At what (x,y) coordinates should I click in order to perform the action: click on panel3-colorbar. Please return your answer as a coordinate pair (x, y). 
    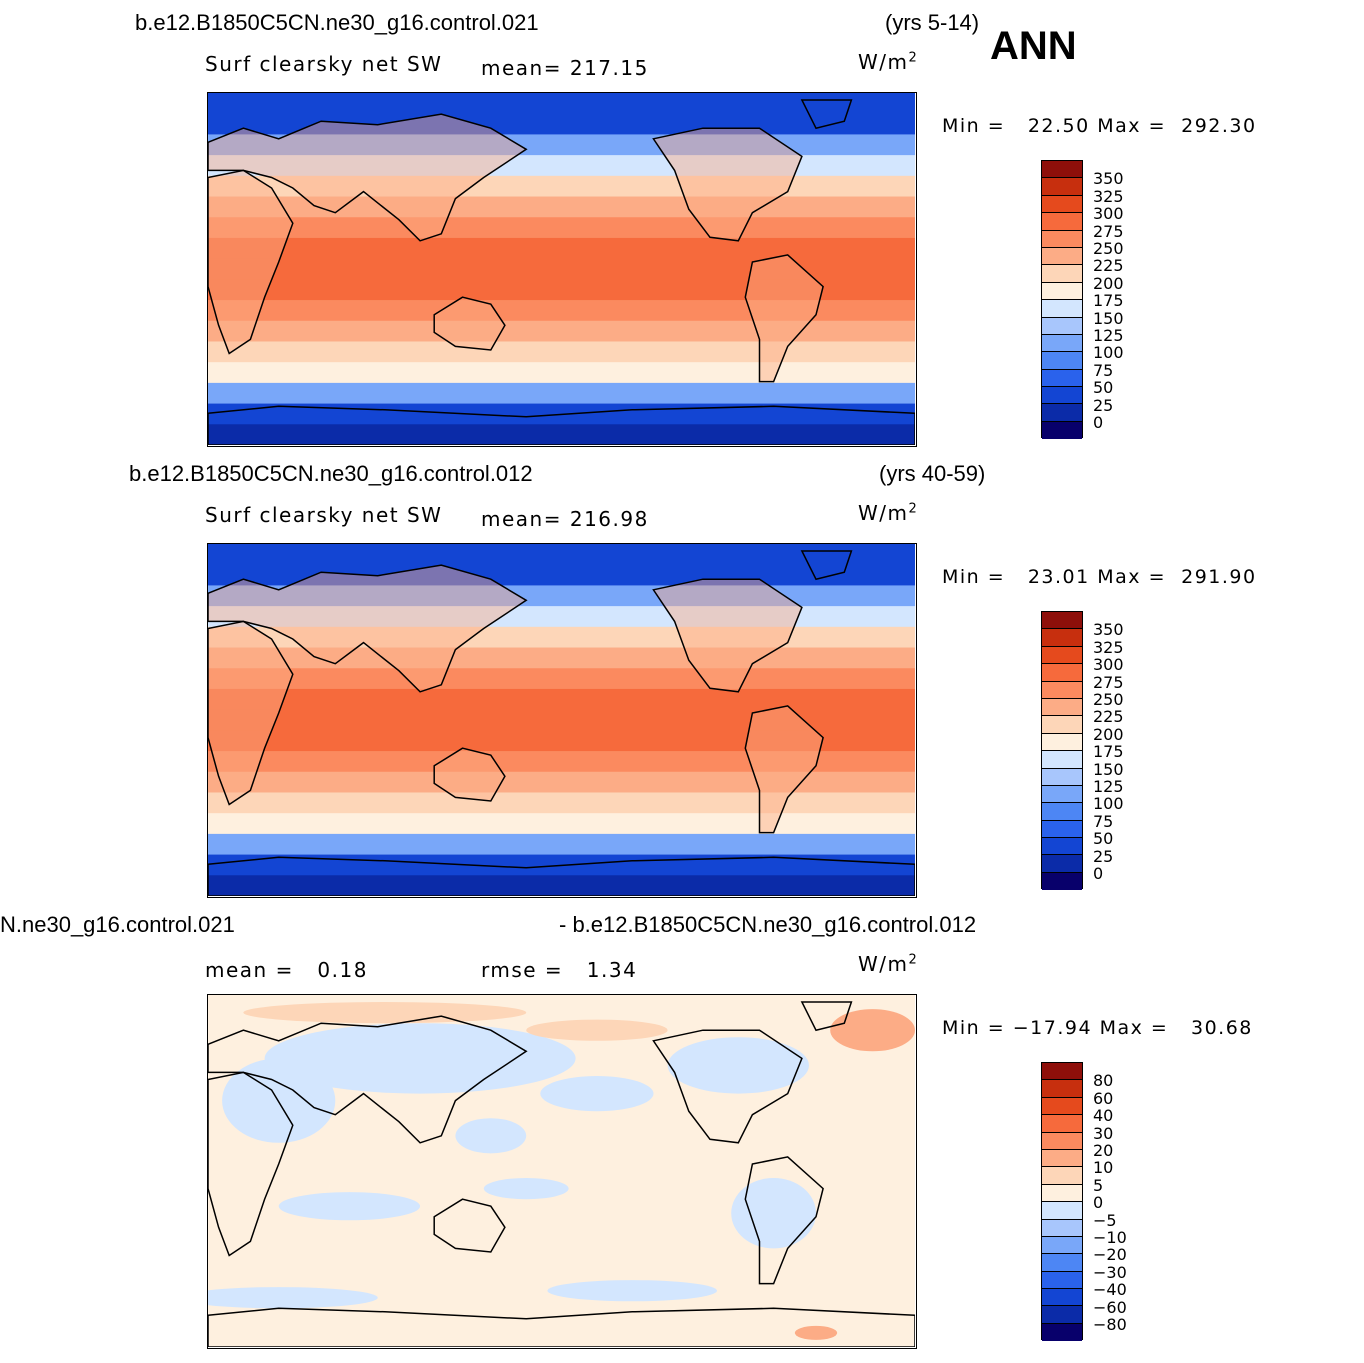
    Looking at the image, I should click on (1062, 1202).